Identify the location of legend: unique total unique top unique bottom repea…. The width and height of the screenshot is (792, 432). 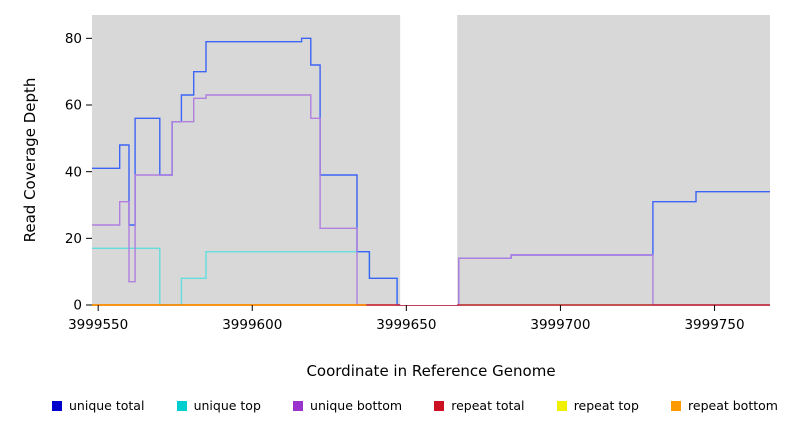
(396, 405).